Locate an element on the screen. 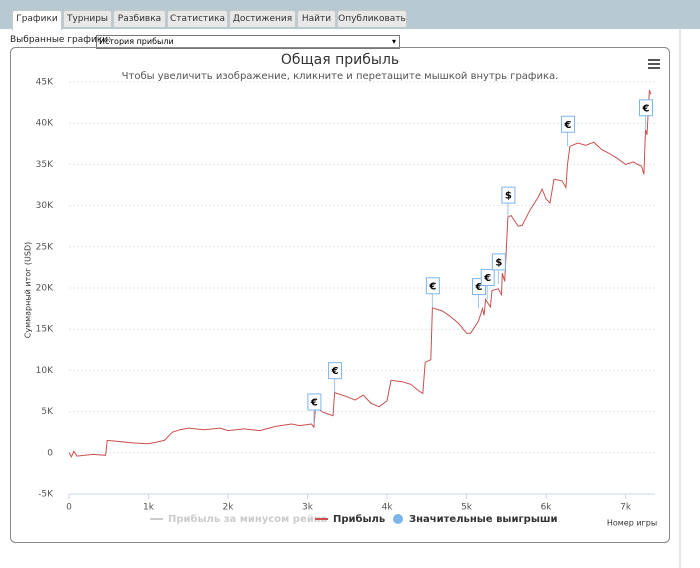 Image resolution: width=700 pixels, height=568 pixels. tab: Разбивка is located at coordinates (139, 18).